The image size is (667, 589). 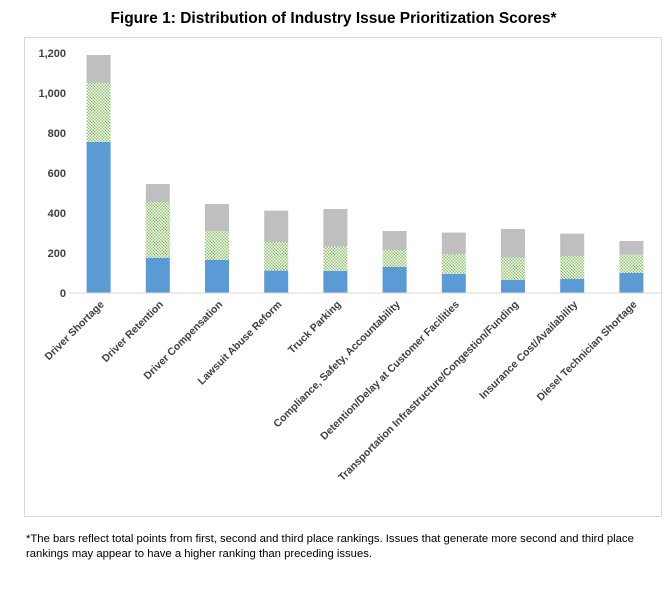 I want to click on y-tick-label: 600, so click(x=57, y=174).